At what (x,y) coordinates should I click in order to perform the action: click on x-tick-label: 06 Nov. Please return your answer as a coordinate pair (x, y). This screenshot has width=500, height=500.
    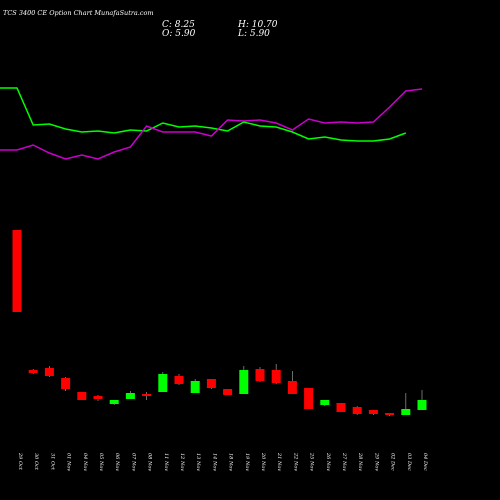
    Looking at the image, I should click on (117, 462).